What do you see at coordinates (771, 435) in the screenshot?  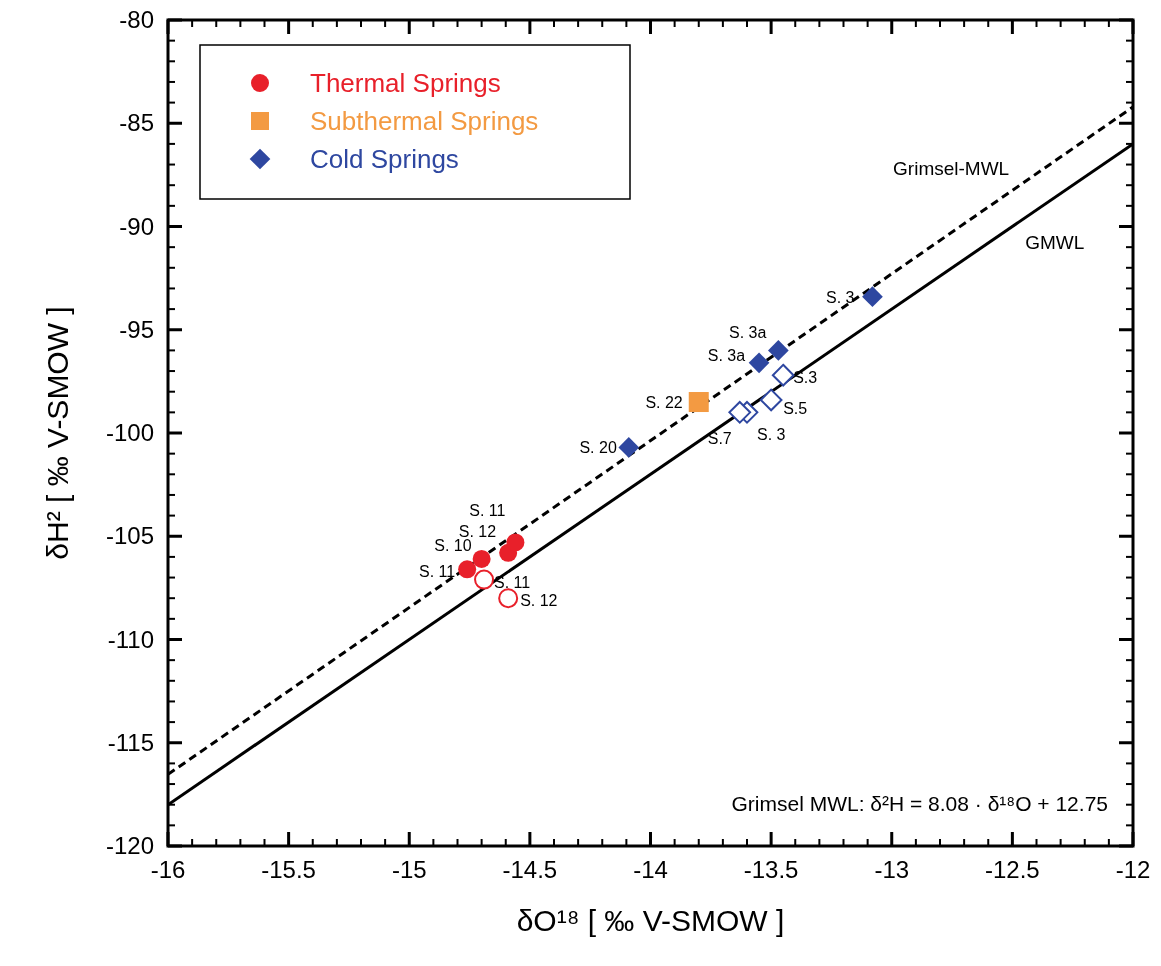 I see `annotation: S. 3` at bounding box center [771, 435].